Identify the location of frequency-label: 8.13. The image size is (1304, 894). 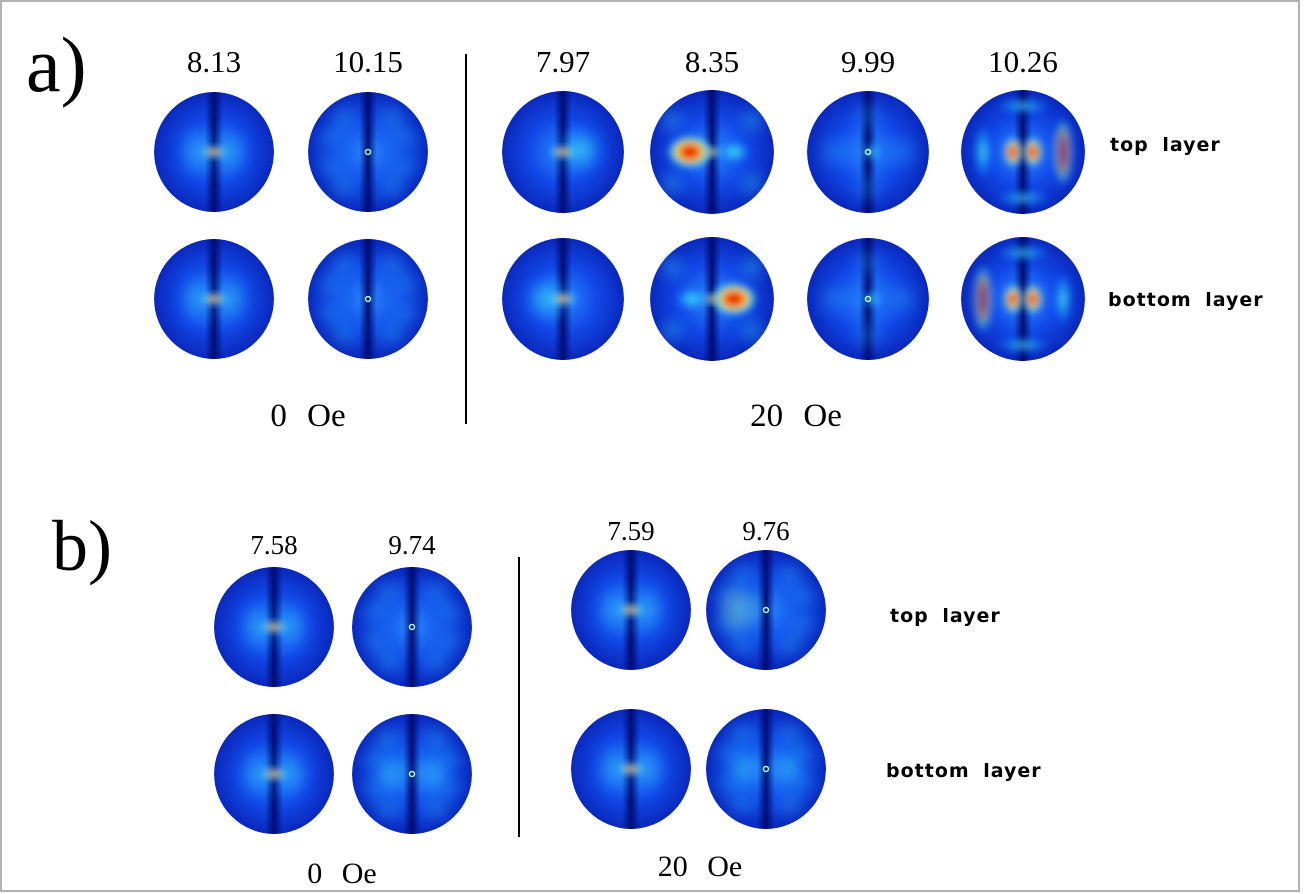
(214, 61).